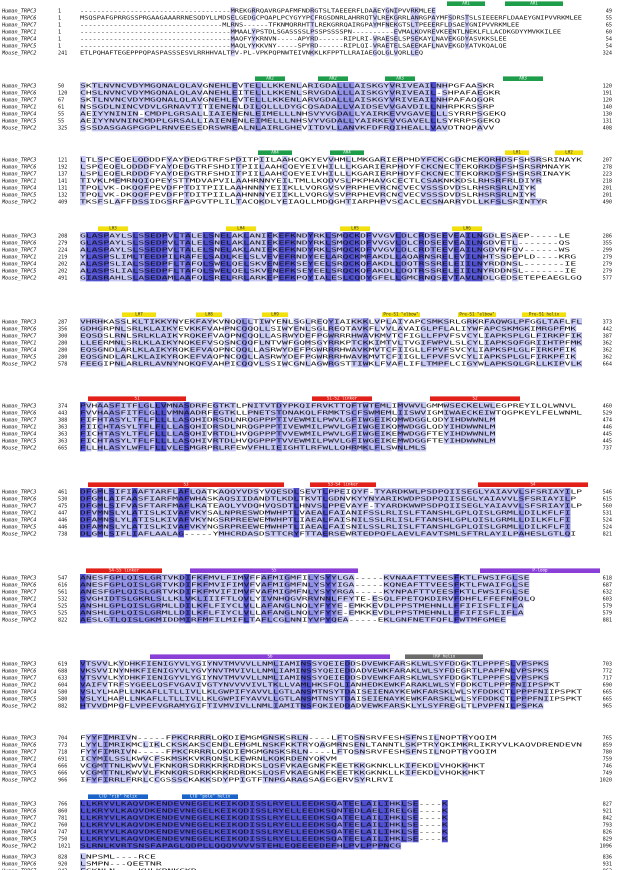  What do you see at coordinates (18, 33) in the screenshot?
I see `species-label: Human_TRPC1` at bounding box center [18, 33].